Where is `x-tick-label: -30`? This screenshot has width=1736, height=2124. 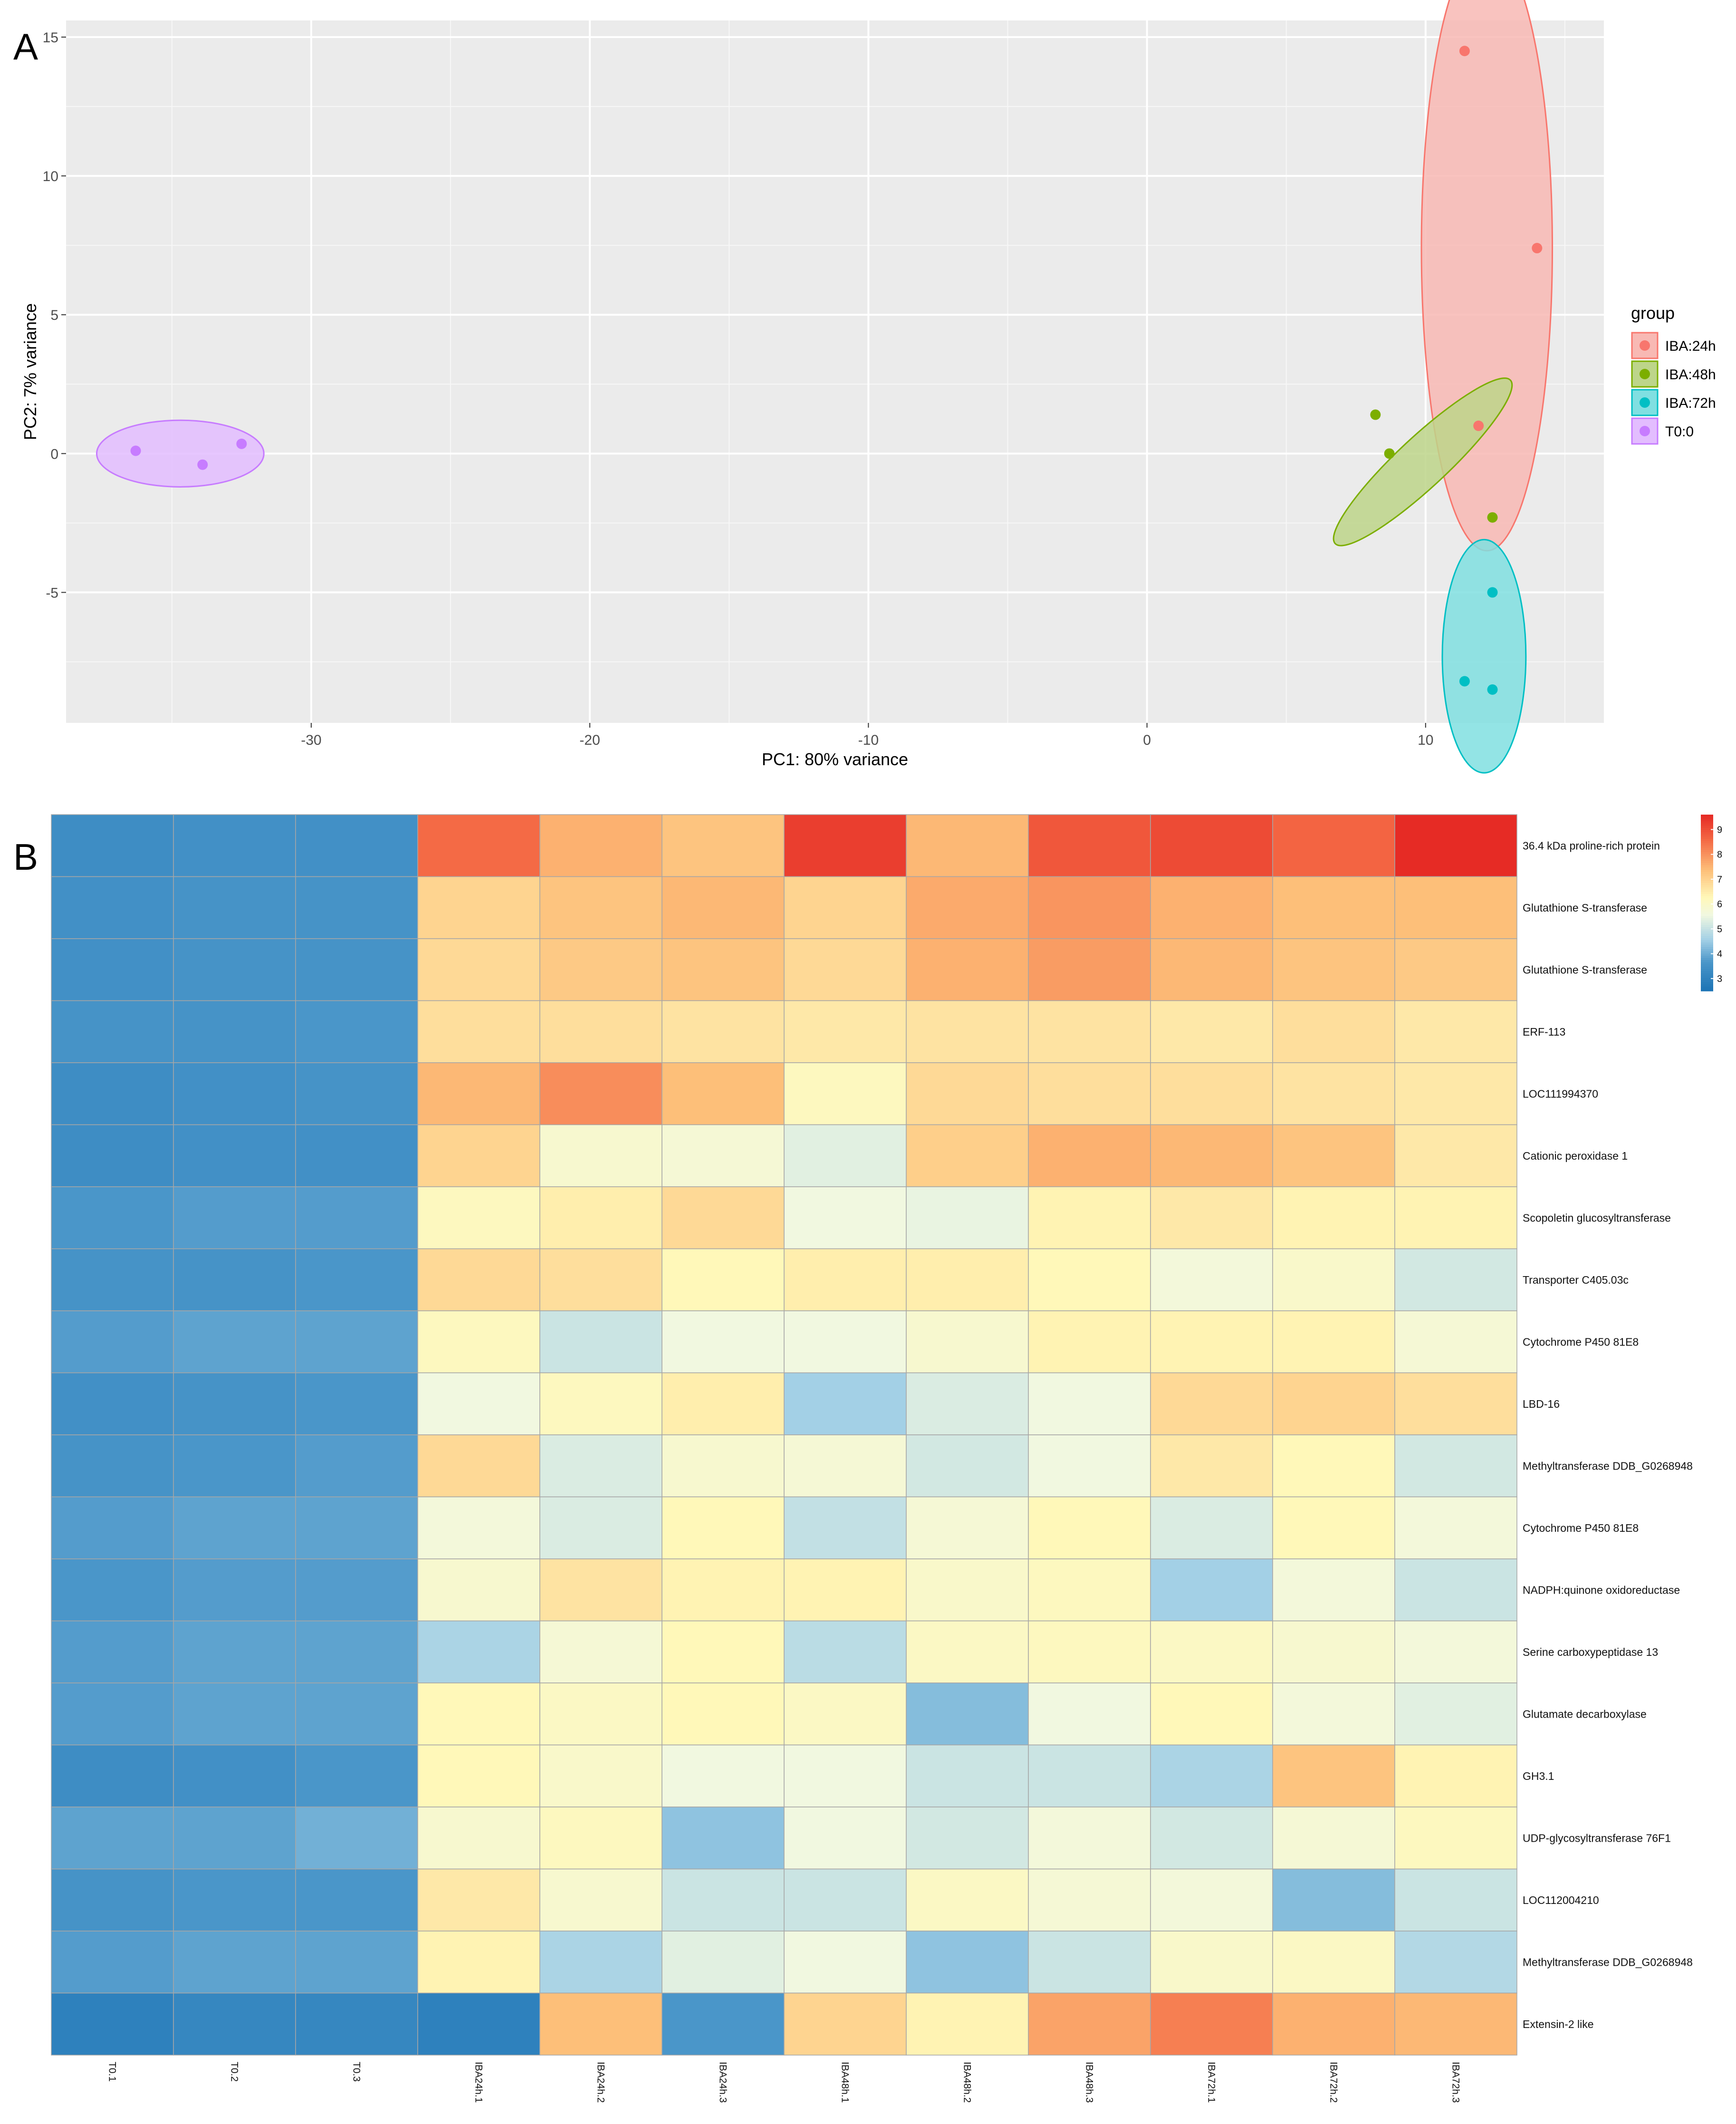
x-tick-label: -30 is located at coordinates (311, 740).